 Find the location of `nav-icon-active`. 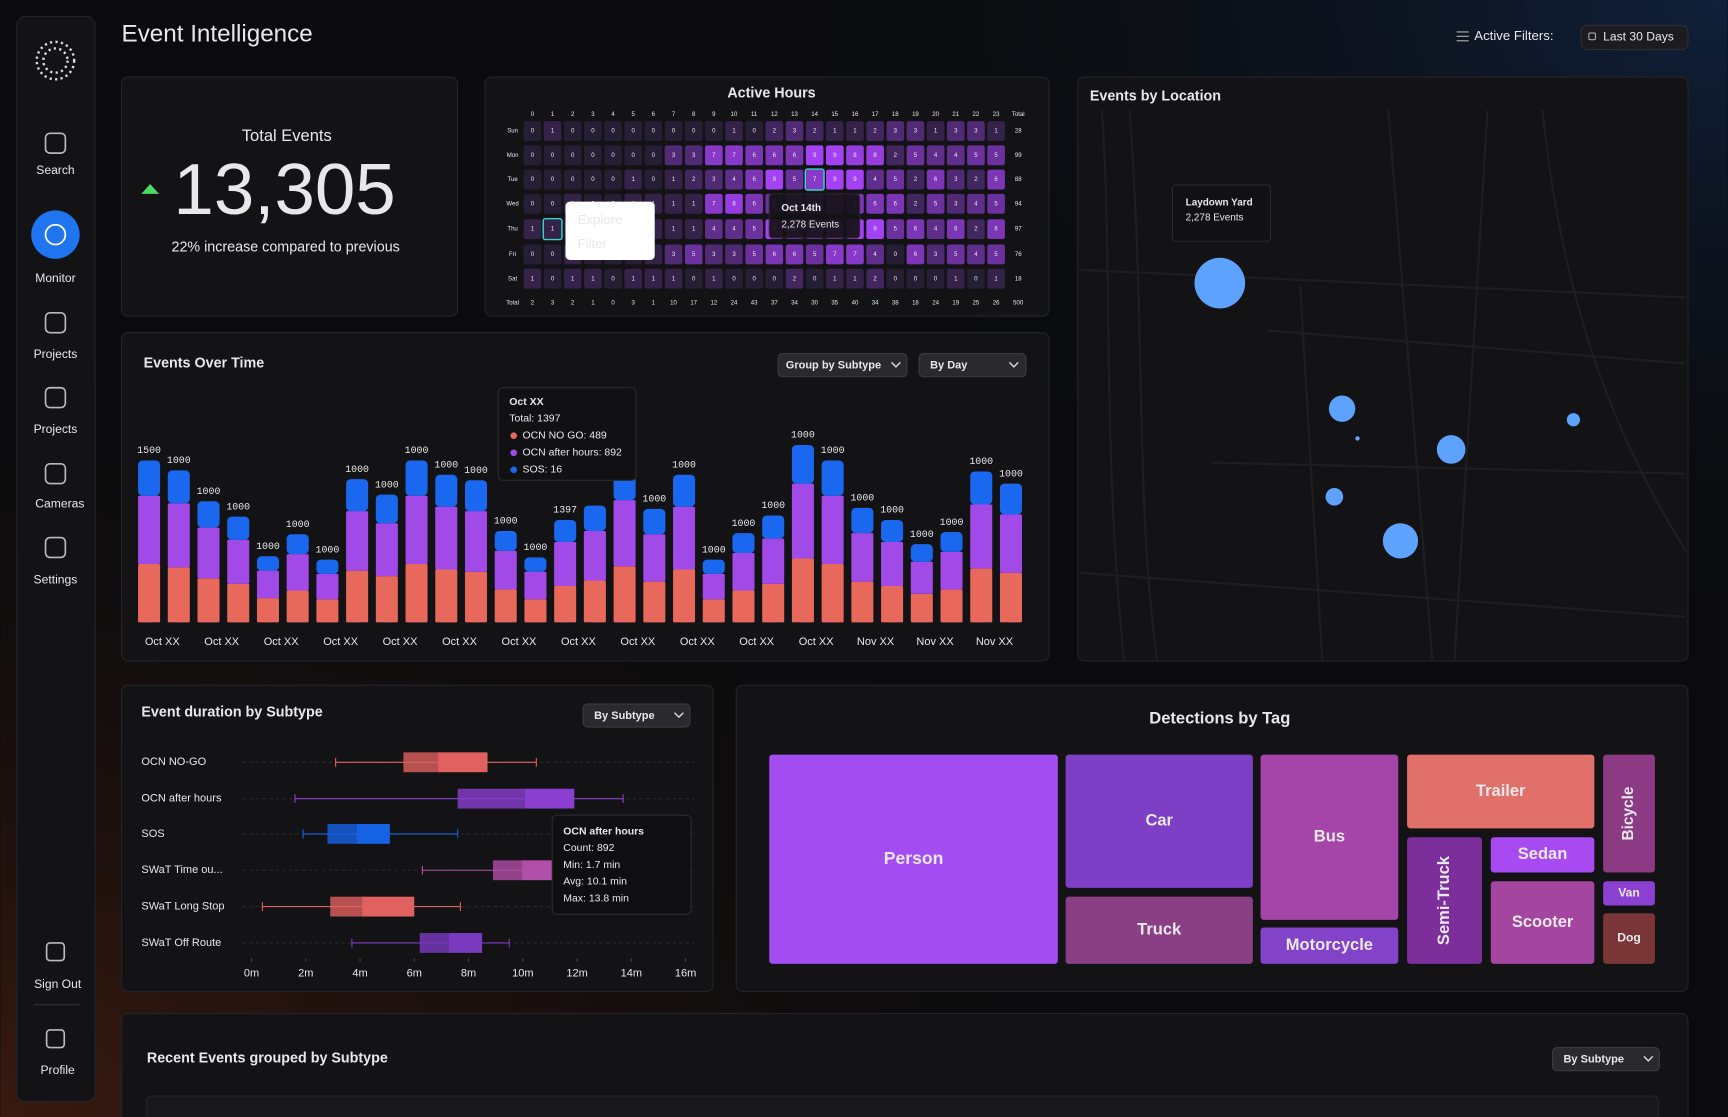

nav-icon-active is located at coordinates (55, 234).